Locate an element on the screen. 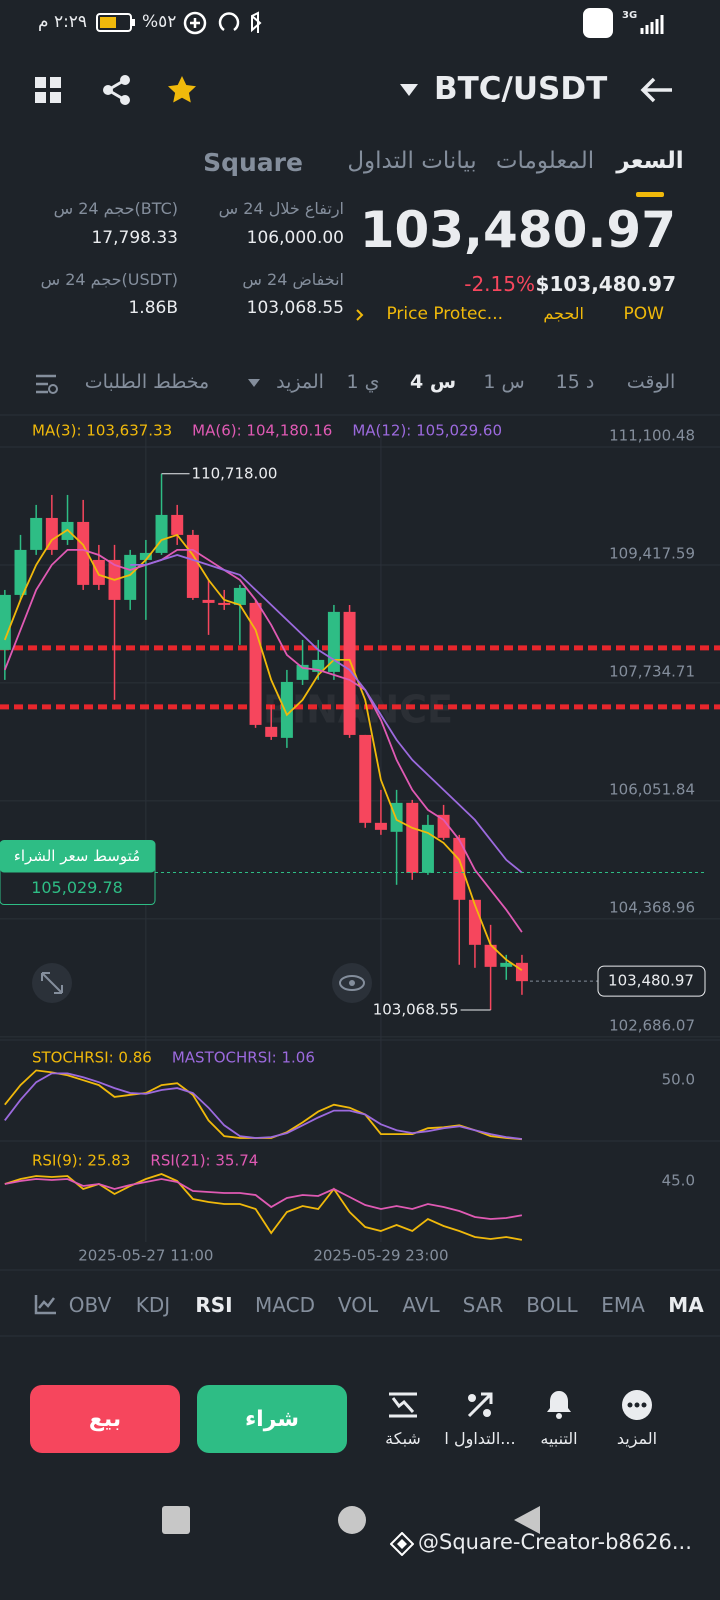 The width and height of the screenshot is (720, 1600). indicator-tab: SAR is located at coordinates (483, 1305).